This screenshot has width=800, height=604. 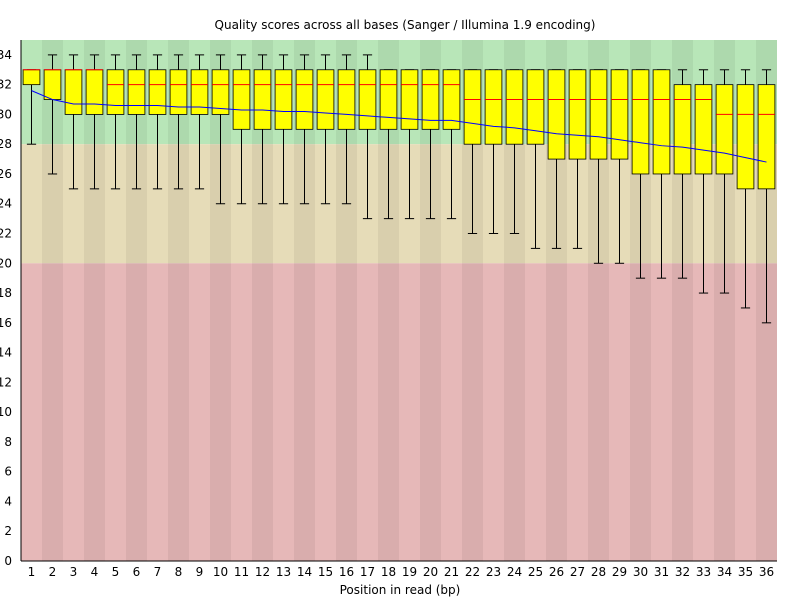 What do you see at coordinates (400, 590) in the screenshot?
I see `x-axis-label: Position in read (bp)` at bounding box center [400, 590].